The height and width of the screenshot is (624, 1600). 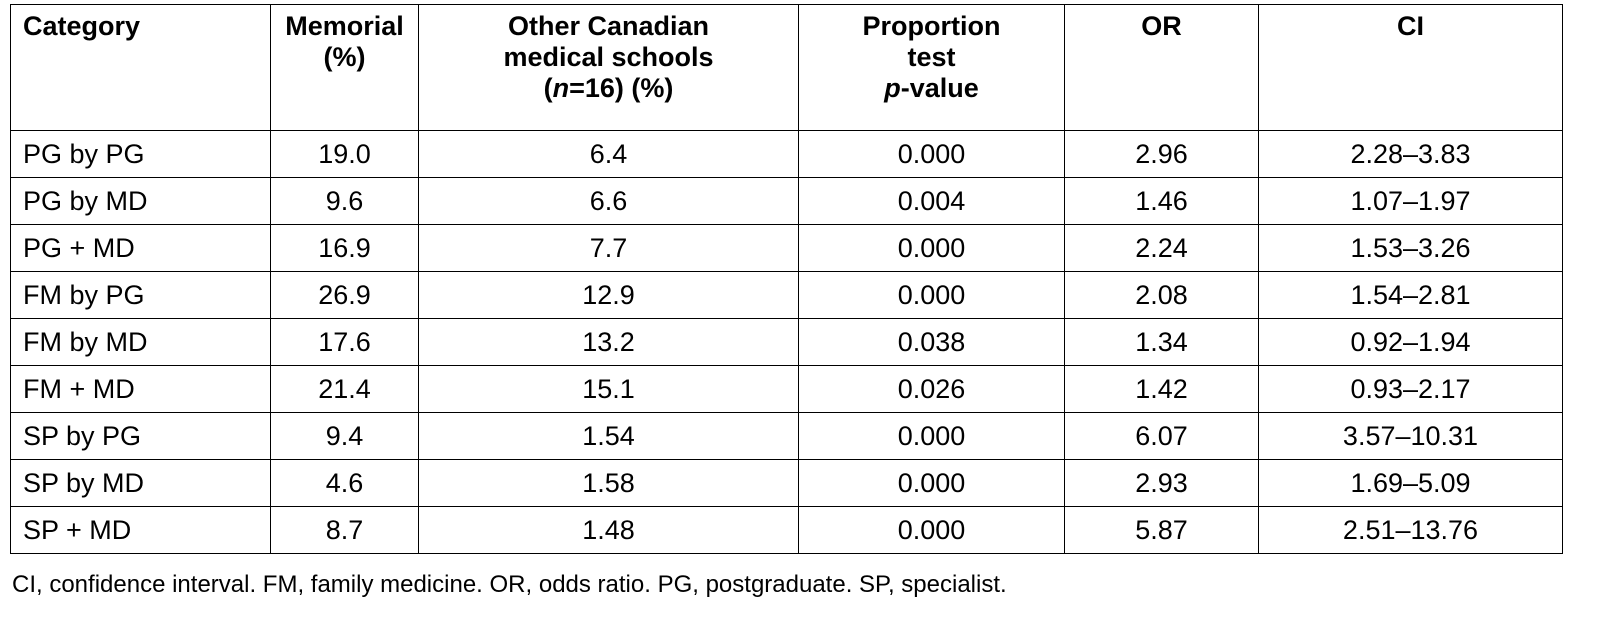 What do you see at coordinates (1410, 154) in the screenshot?
I see `cell-ci: 2.28–3.83` at bounding box center [1410, 154].